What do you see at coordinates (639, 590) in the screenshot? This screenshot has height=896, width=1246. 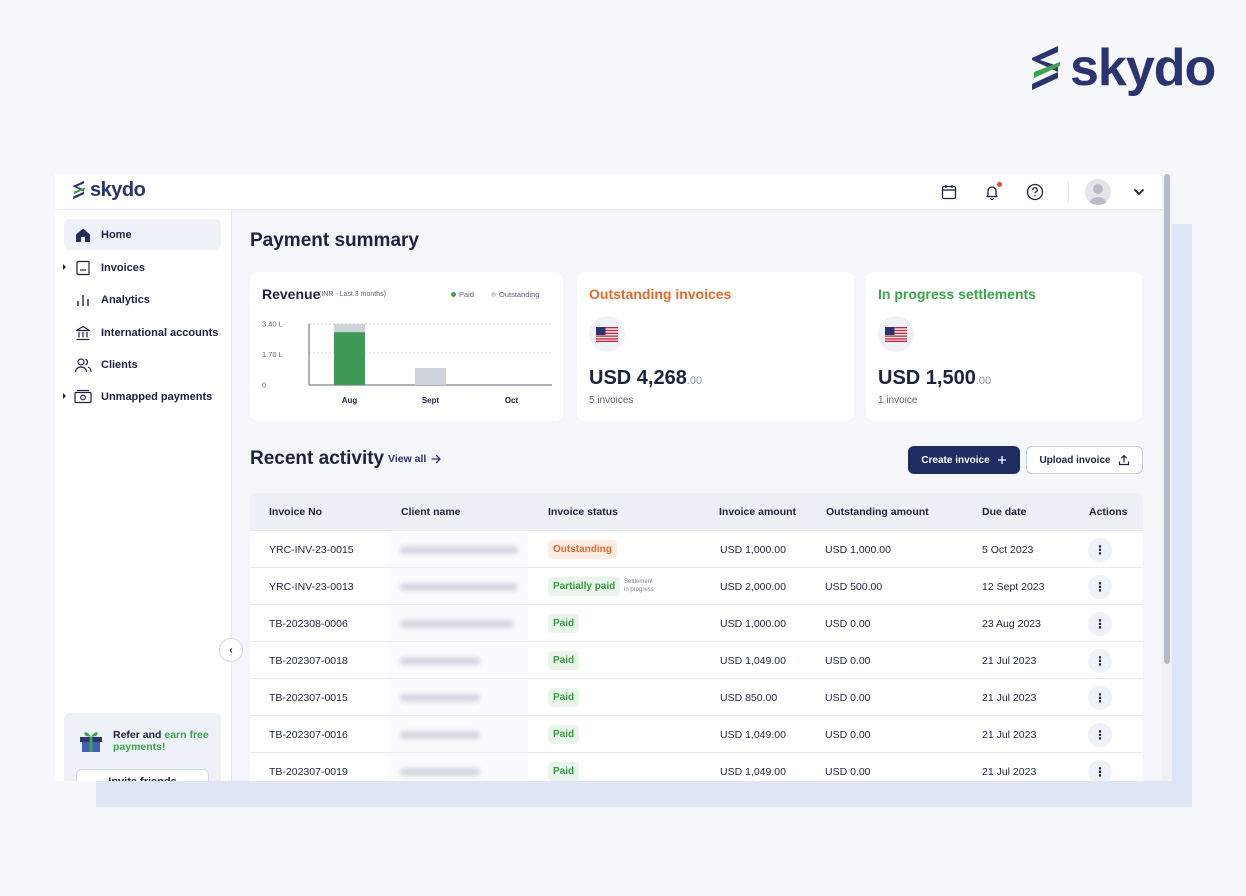 I see `settlement-note-line: in progress` at bounding box center [639, 590].